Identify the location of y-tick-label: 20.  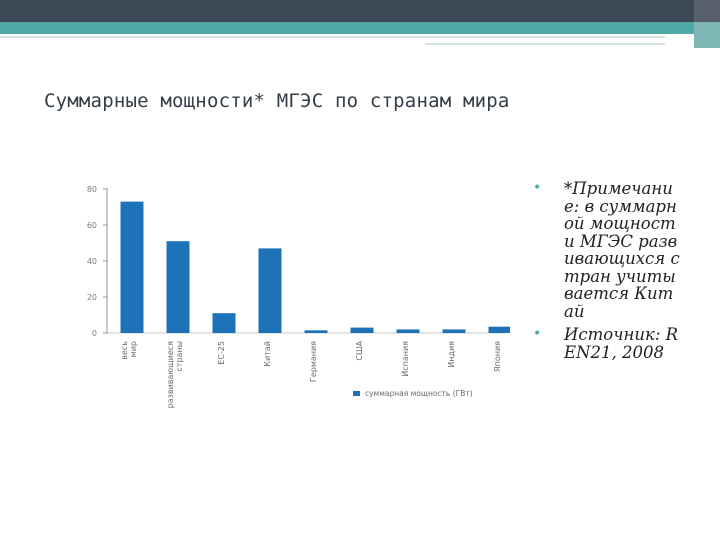
(92, 297).